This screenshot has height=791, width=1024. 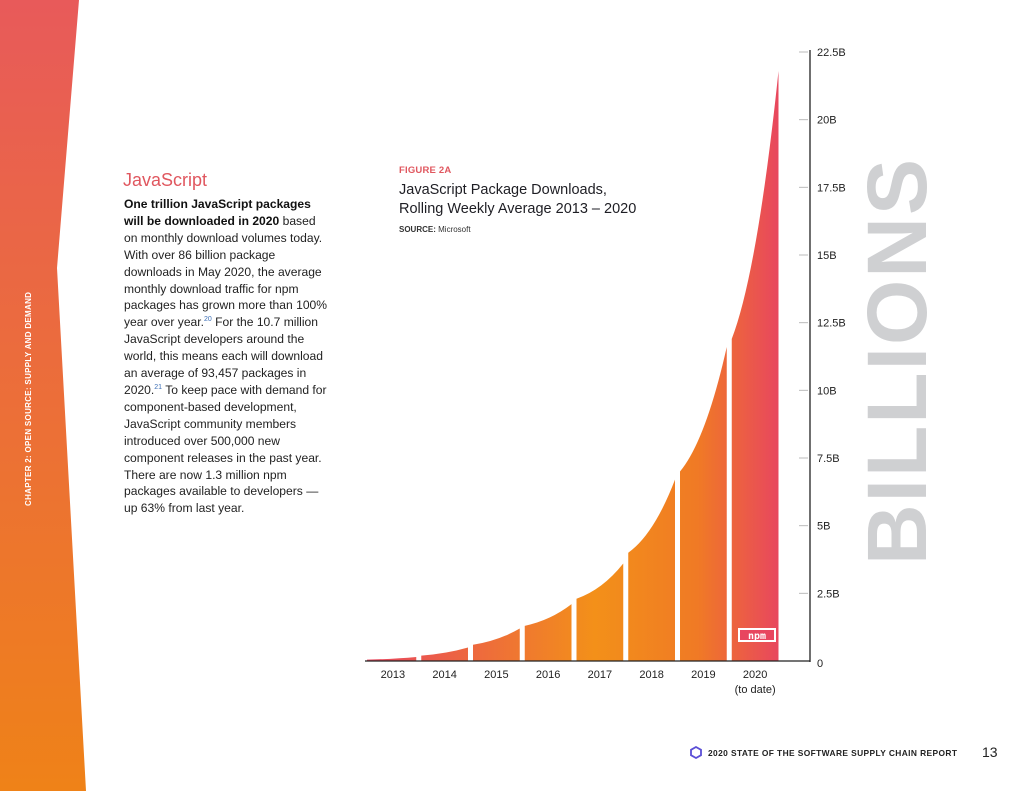 What do you see at coordinates (158, 387) in the screenshot?
I see `footnote-ref-21: 21` at bounding box center [158, 387].